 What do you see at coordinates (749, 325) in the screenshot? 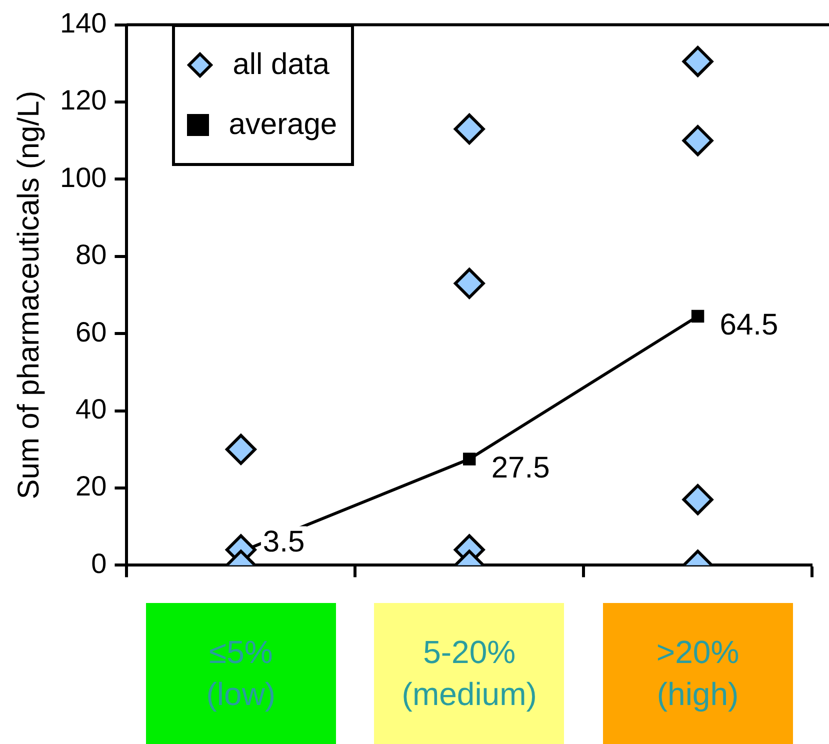
I see `data-label: 64.5` at bounding box center [749, 325].